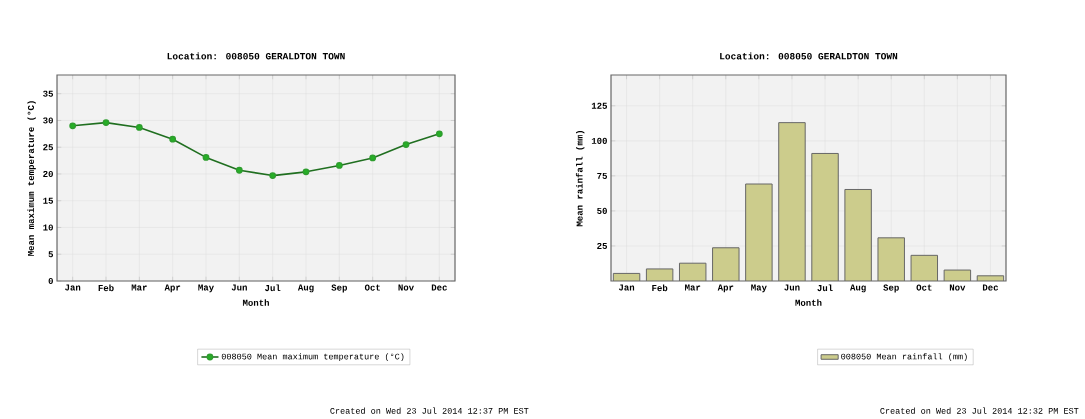 Image resolution: width=1085 pixels, height=419 pixels. Describe the element at coordinates (580, 178) in the screenshot. I see `y-axis-title: Mean rainfall (mm)` at that location.